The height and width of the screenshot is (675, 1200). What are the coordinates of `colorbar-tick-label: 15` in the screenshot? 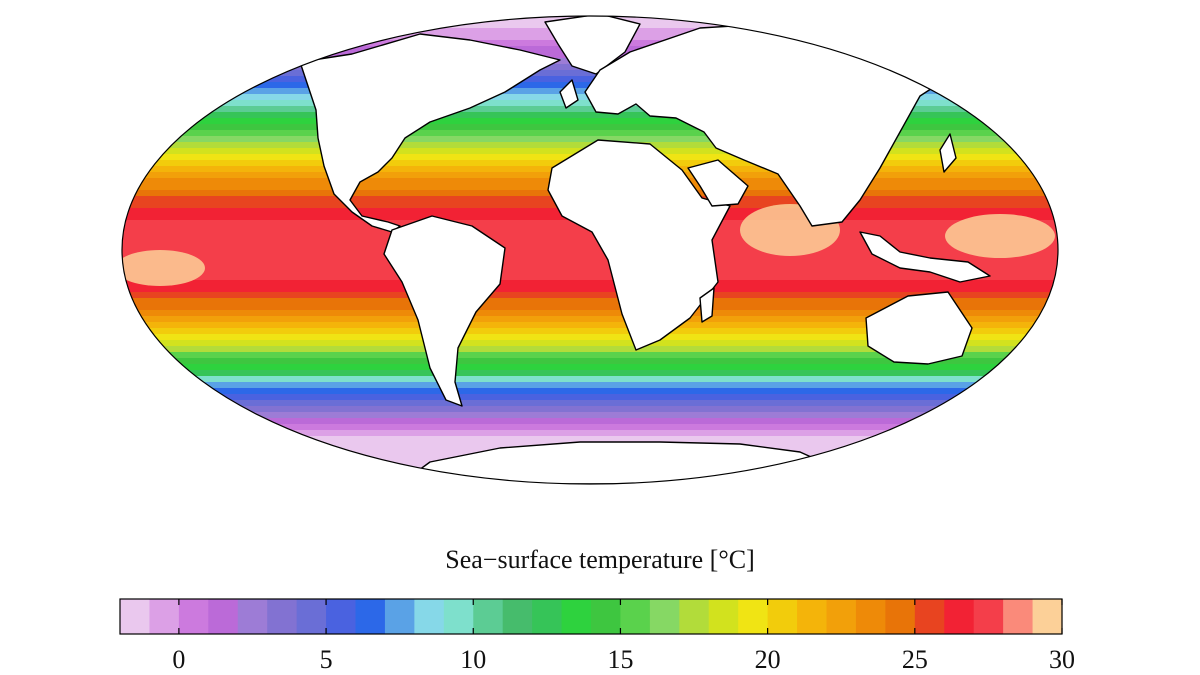 It's located at (620, 659).